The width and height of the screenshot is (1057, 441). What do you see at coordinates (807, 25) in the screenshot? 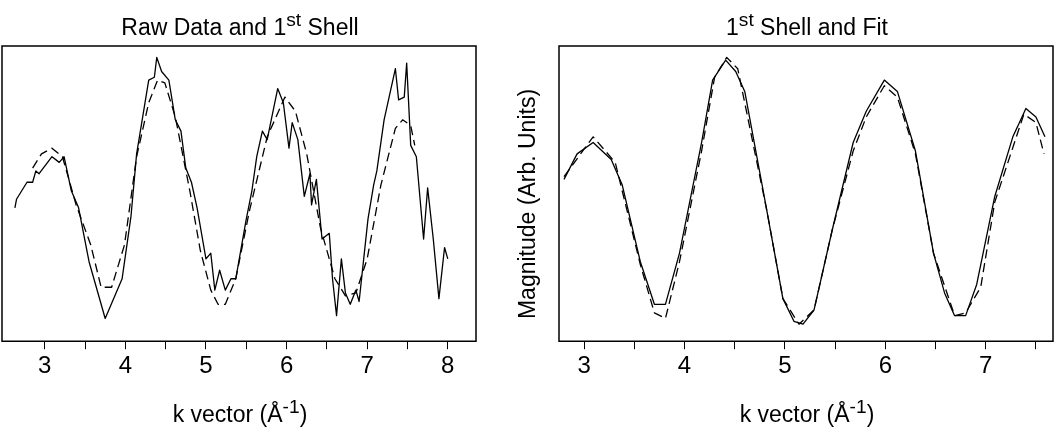
I see `chart-title: 1$^{st}$ Shell and Fit` at bounding box center [807, 25].